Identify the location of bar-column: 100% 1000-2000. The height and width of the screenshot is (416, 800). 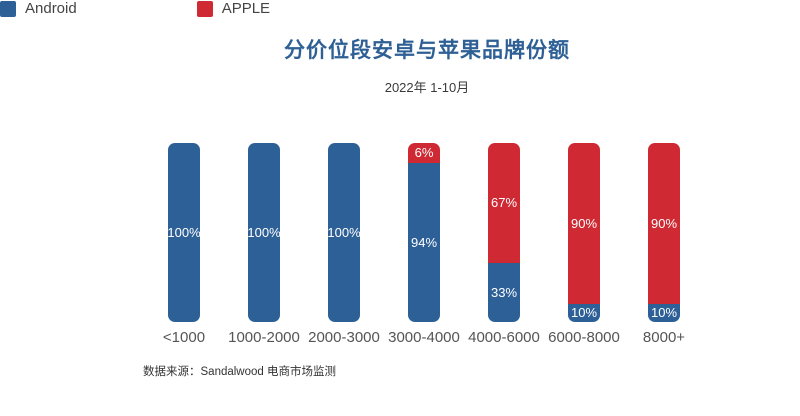
(264, 244).